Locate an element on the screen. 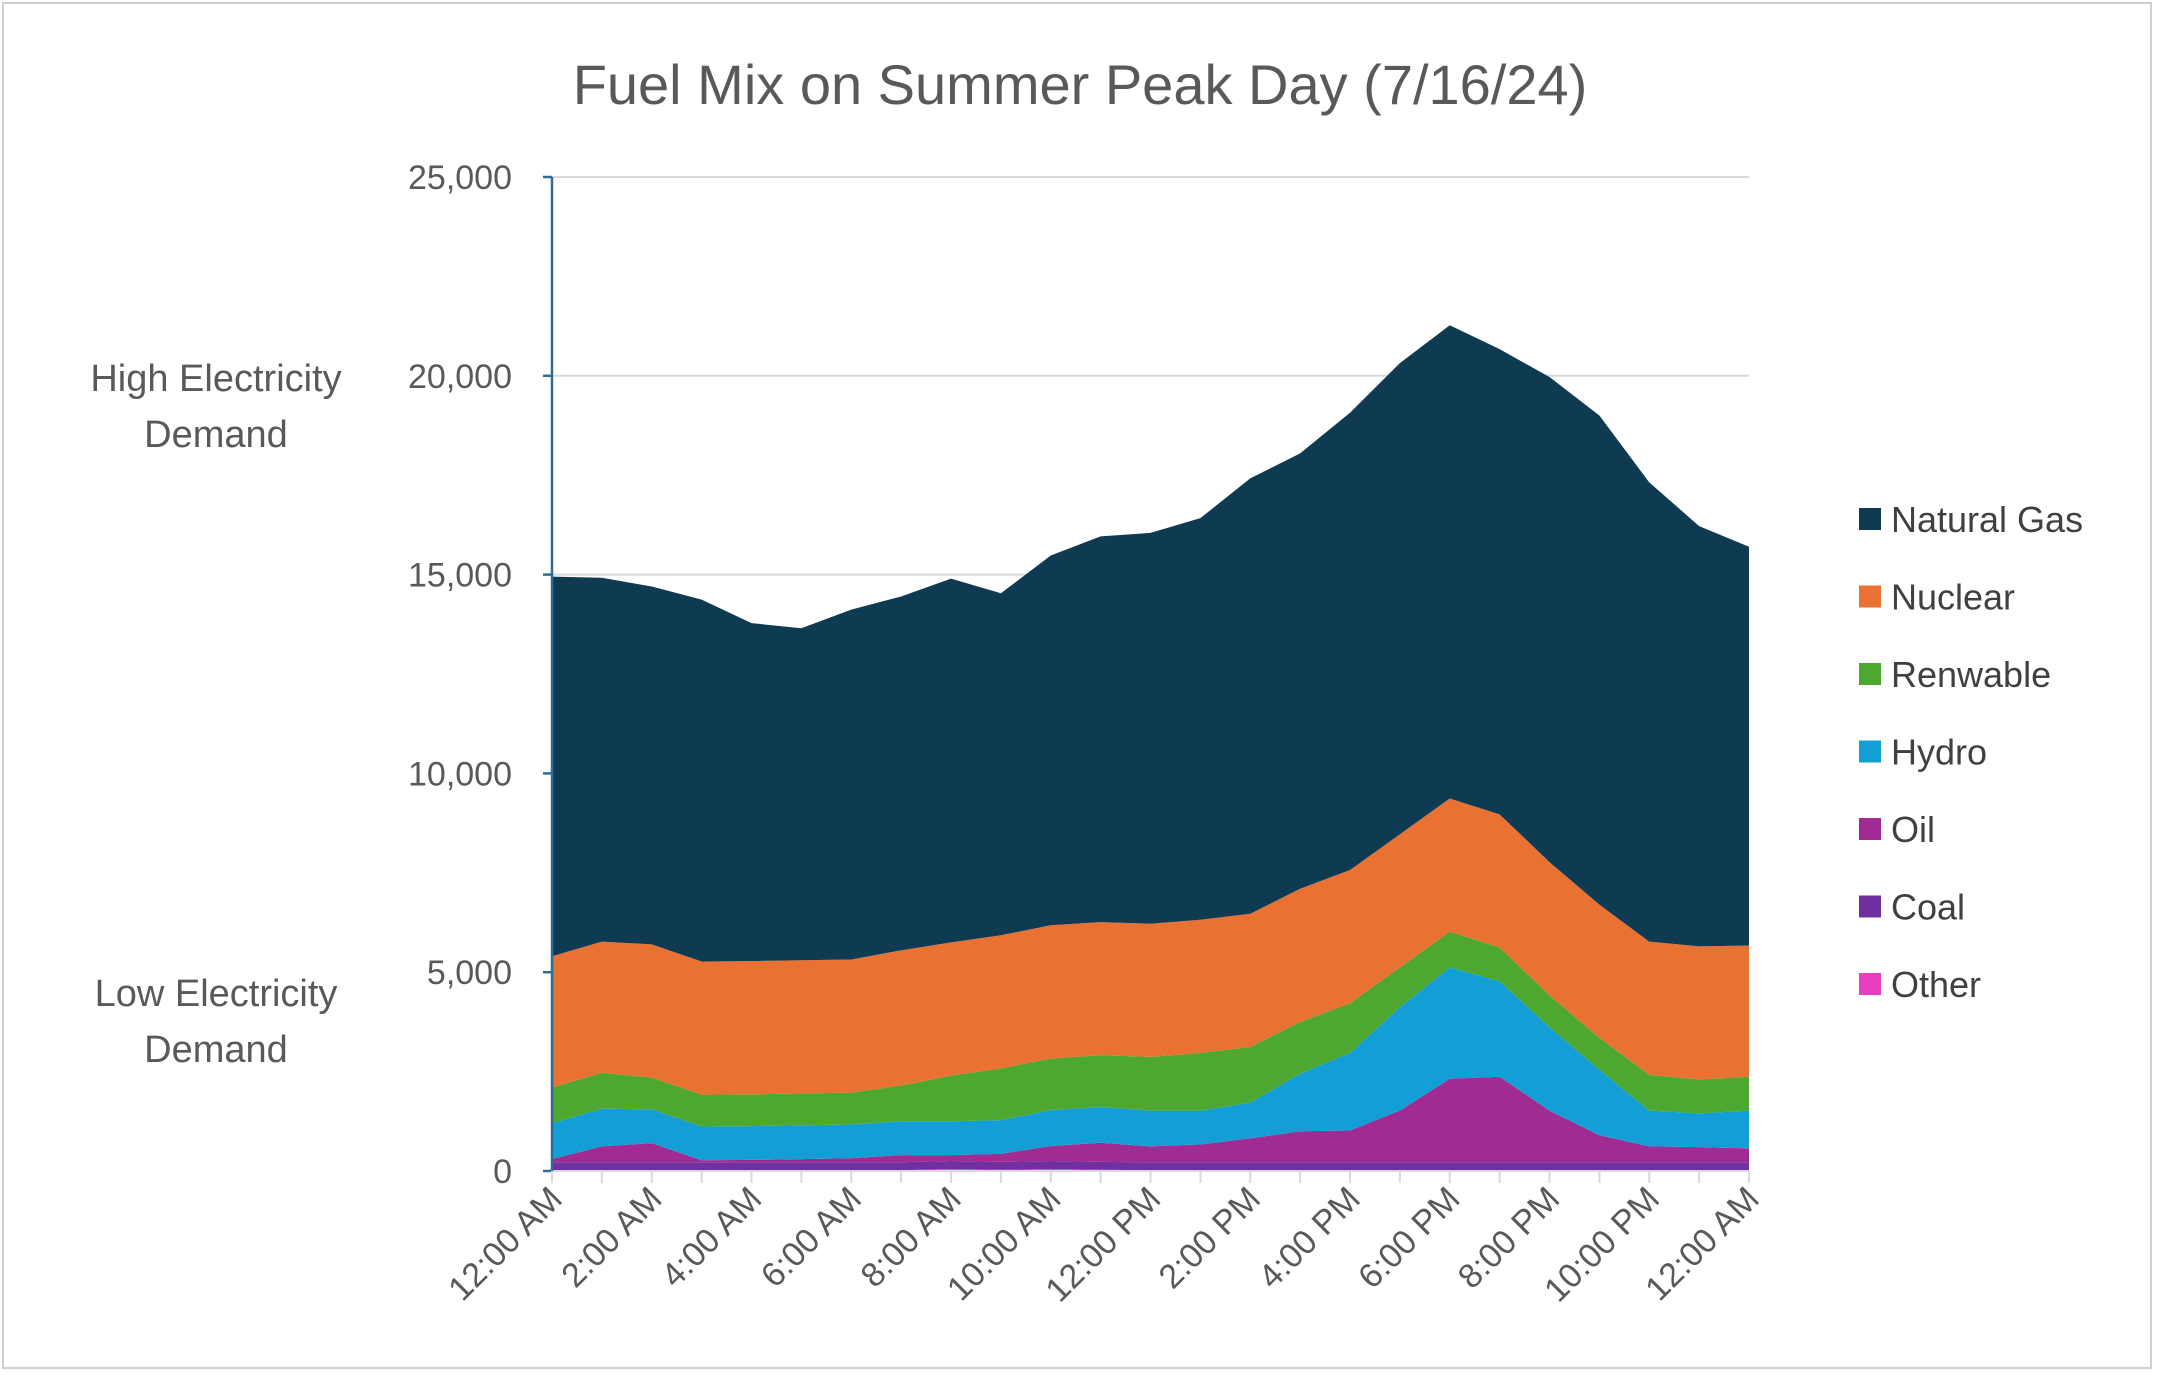 This screenshot has height=1375, width=2158. area-renwable is located at coordinates (1150, 1029).